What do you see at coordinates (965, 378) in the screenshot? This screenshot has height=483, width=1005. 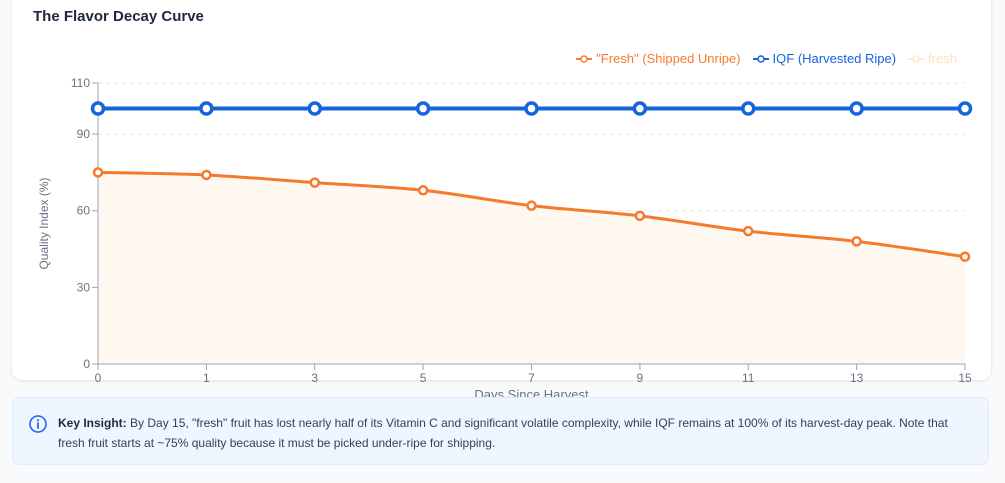 I see `x-tick-label: 15` at bounding box center [965, 378].